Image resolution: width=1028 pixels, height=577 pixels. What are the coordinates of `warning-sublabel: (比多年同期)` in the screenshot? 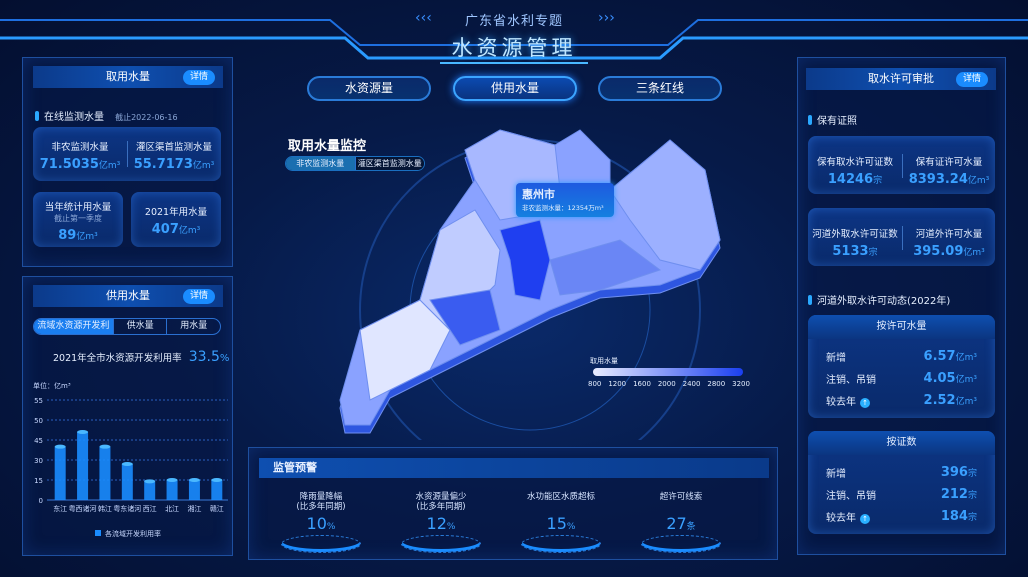 It's located at (321, 507).